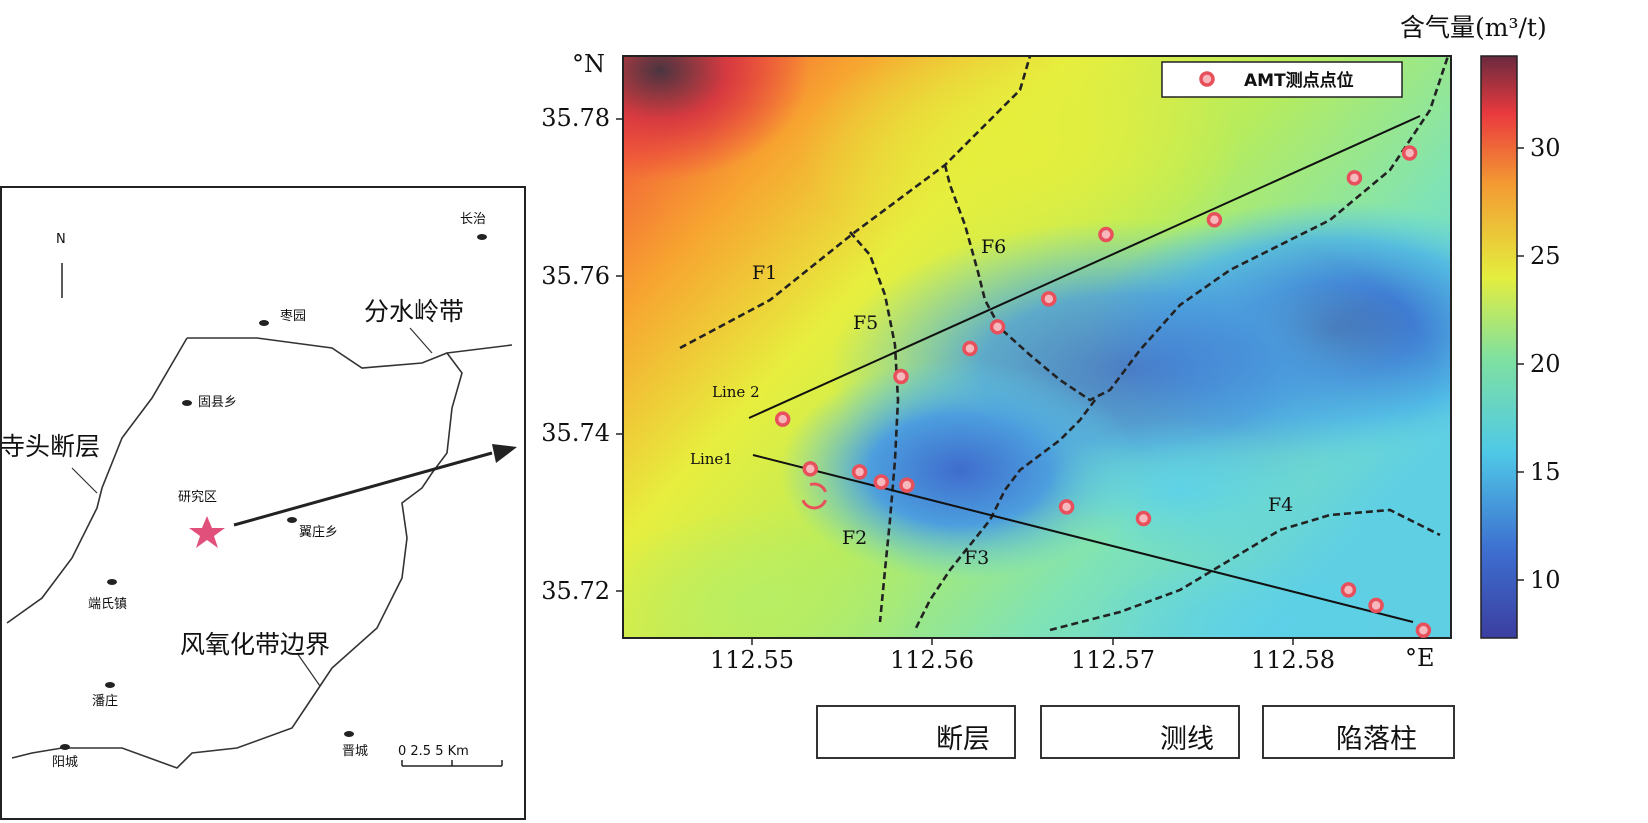  What do you see at coordinates (433, 751) in the screenshot?
I see `scale-bar-label: 0 2.5 5 Km` at bounding box center [433, 751].